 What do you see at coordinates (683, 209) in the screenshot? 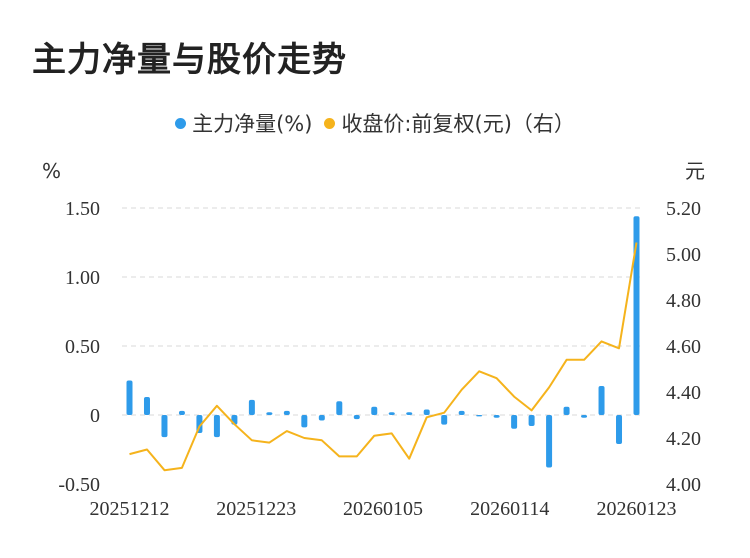
I see `y-right-tick-label: 5.20` at bounding box center [683, 209].